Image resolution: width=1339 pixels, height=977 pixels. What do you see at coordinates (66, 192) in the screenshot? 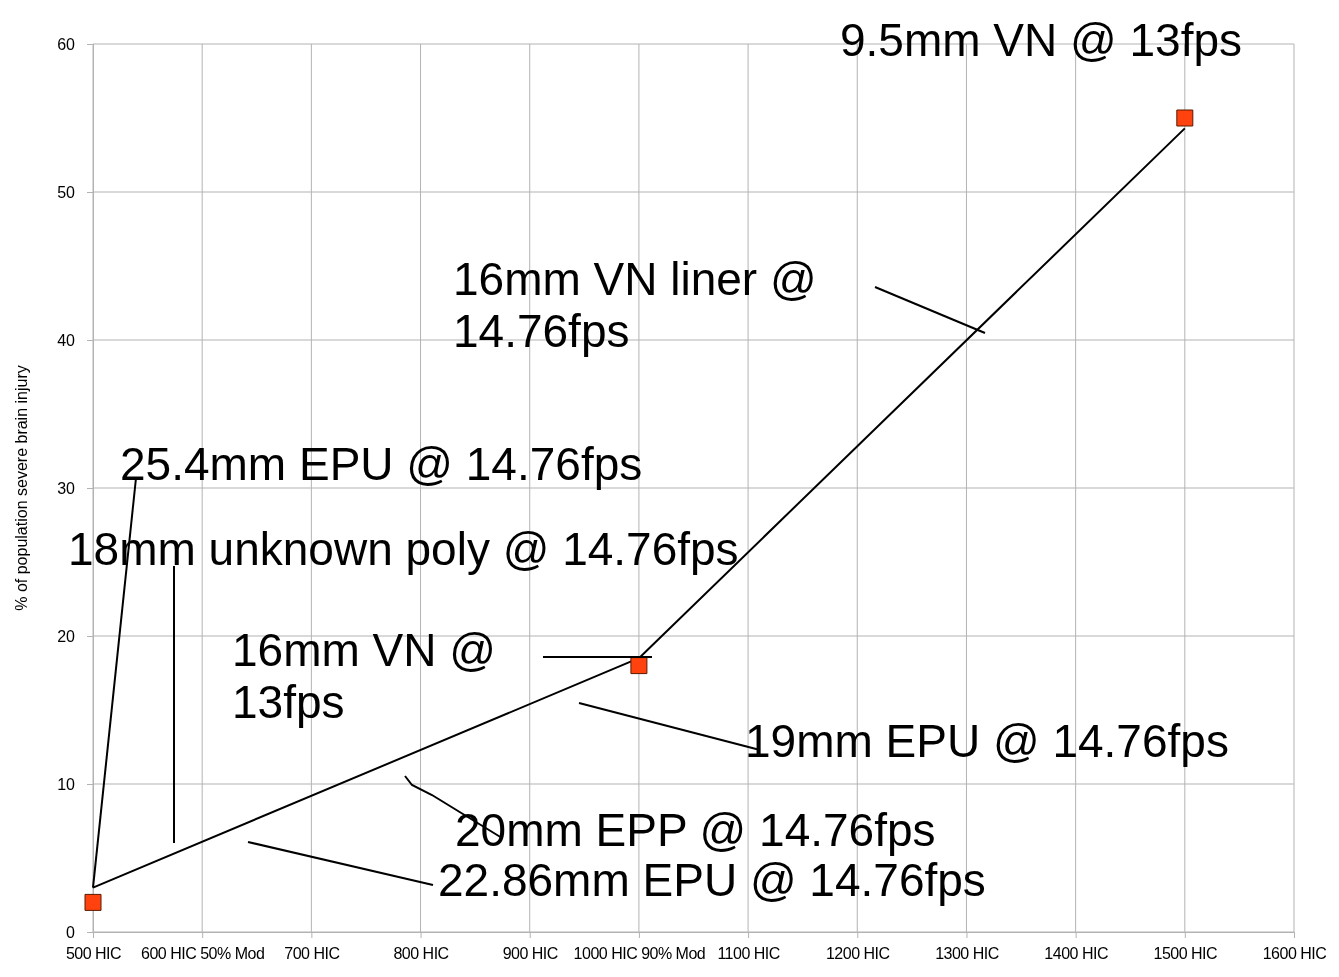
I see `y-tick-label: 50` at bounding box center [66, 192].